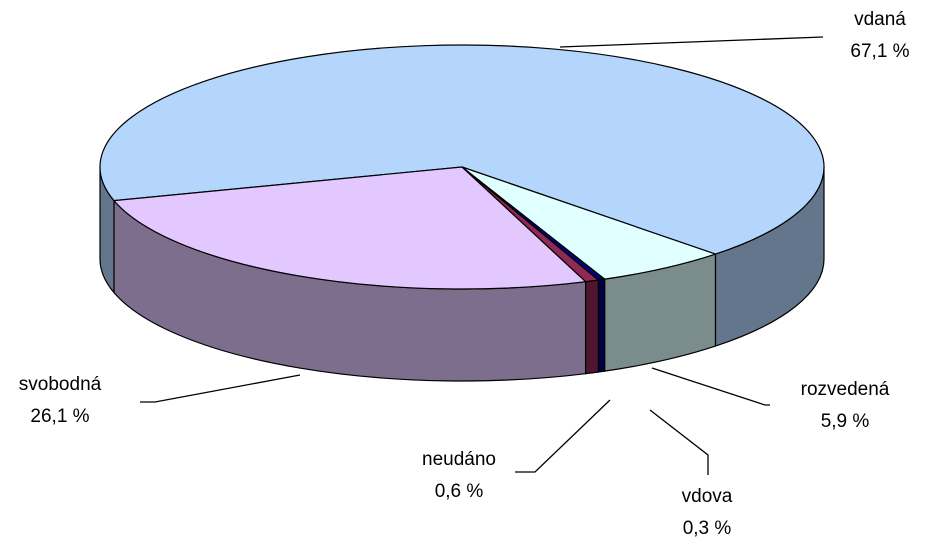 The image size is (930, 542). I want to click on slice-label: vdaná, so click(880, 19).